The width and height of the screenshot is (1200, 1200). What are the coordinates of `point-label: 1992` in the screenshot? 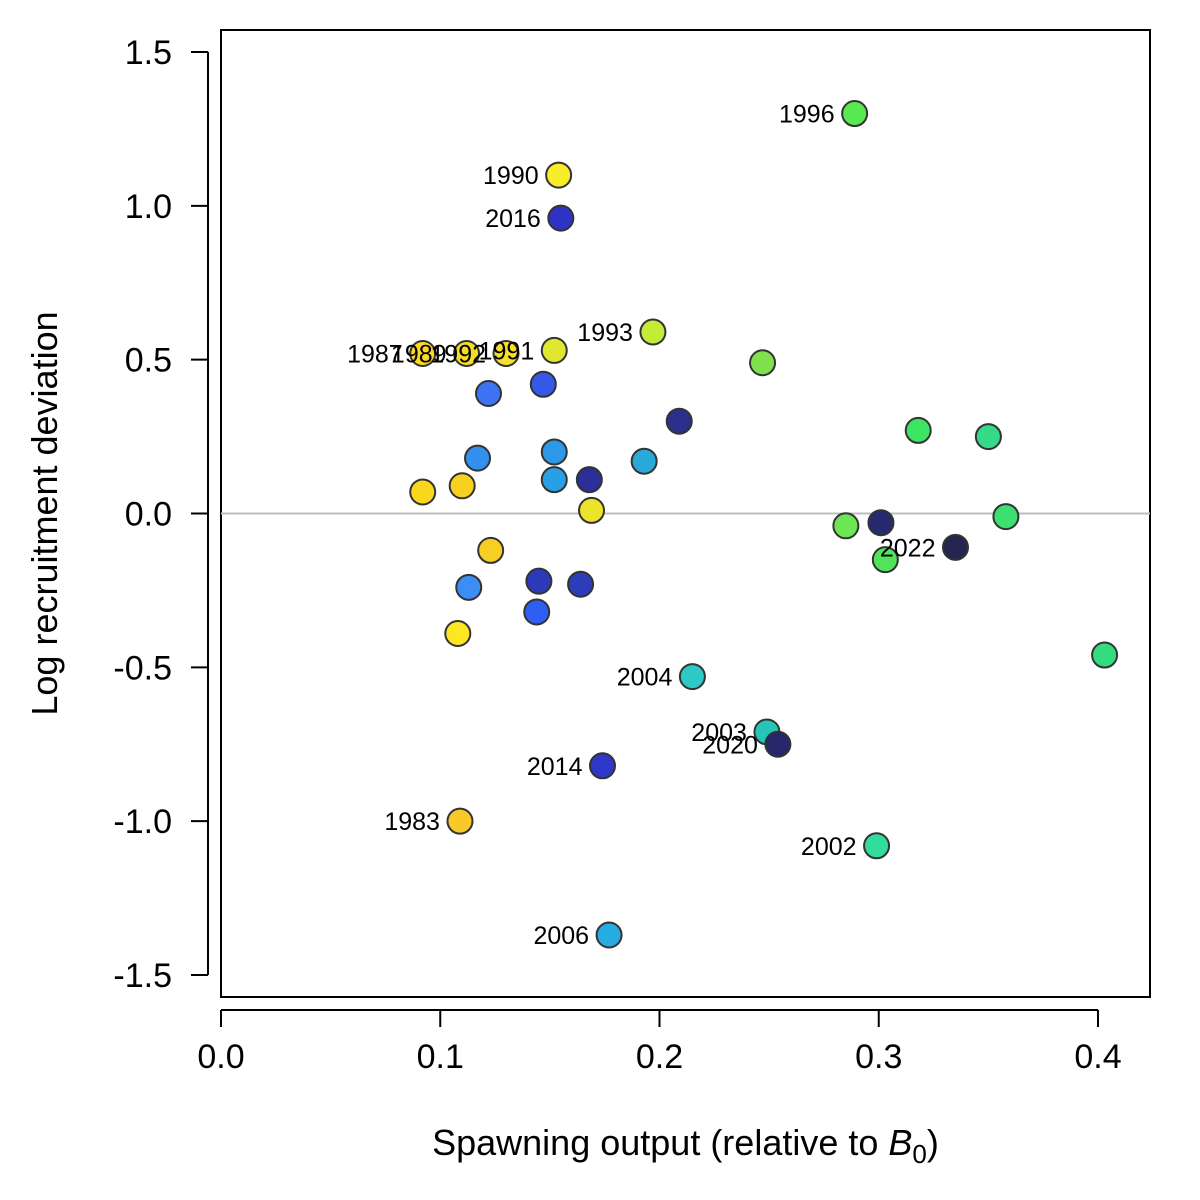 It's located at (458, 355).